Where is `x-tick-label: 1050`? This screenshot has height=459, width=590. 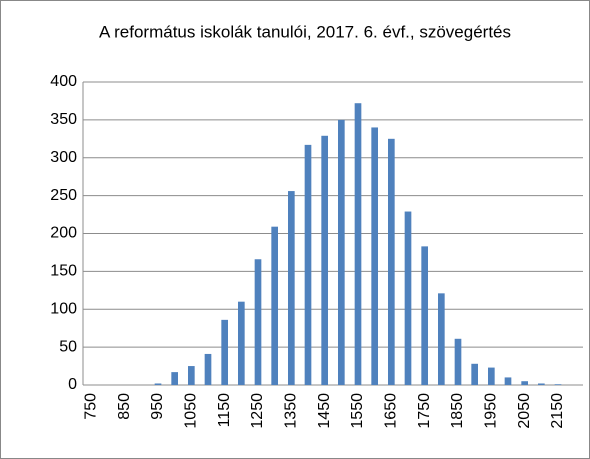
x-tick-label: 1050 is located at coordinates (191, 411).